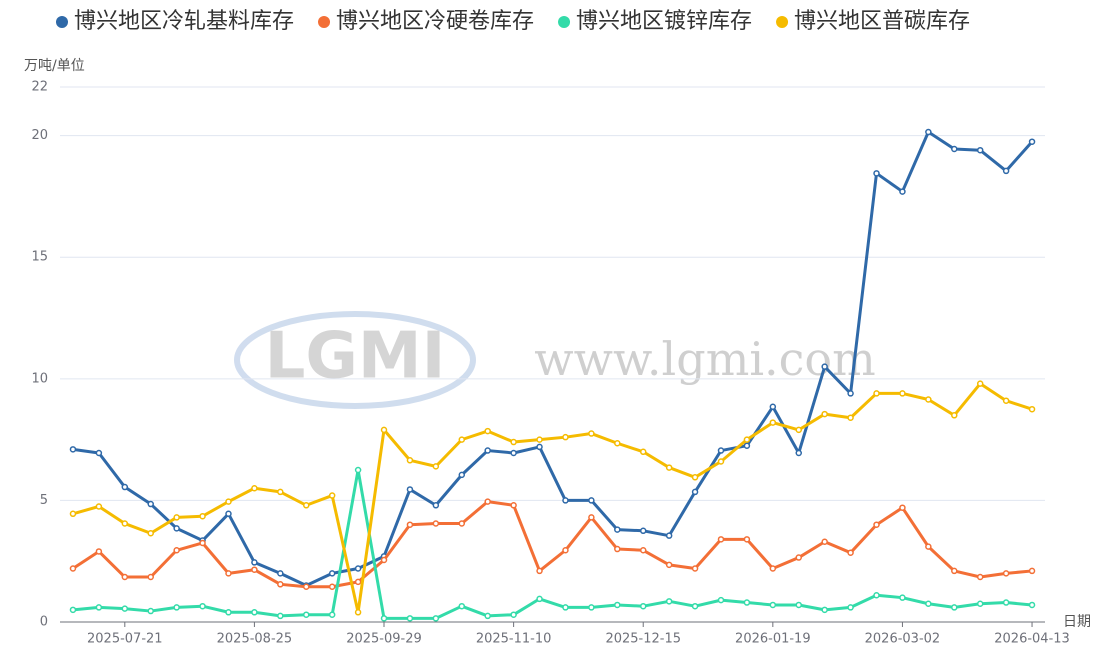 The width and height of the screenshot is (1105, 653). Describe the element at coordinates (704, 359) in the screenshot. I see `watermark-url: www.lgmi.com` at that location.